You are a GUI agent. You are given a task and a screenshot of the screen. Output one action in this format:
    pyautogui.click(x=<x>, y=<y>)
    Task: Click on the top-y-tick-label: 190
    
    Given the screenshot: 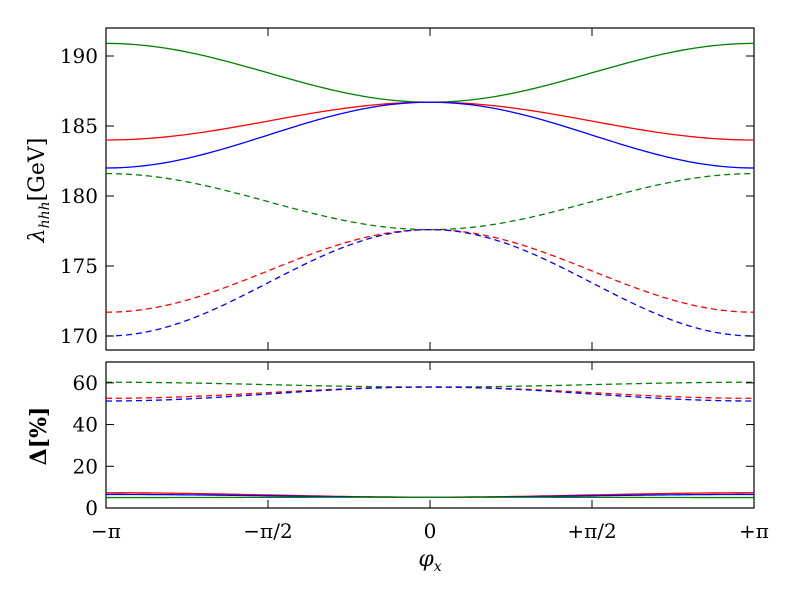 What is the action you would take?
    pyautogui.click(x=79, y=56)
    